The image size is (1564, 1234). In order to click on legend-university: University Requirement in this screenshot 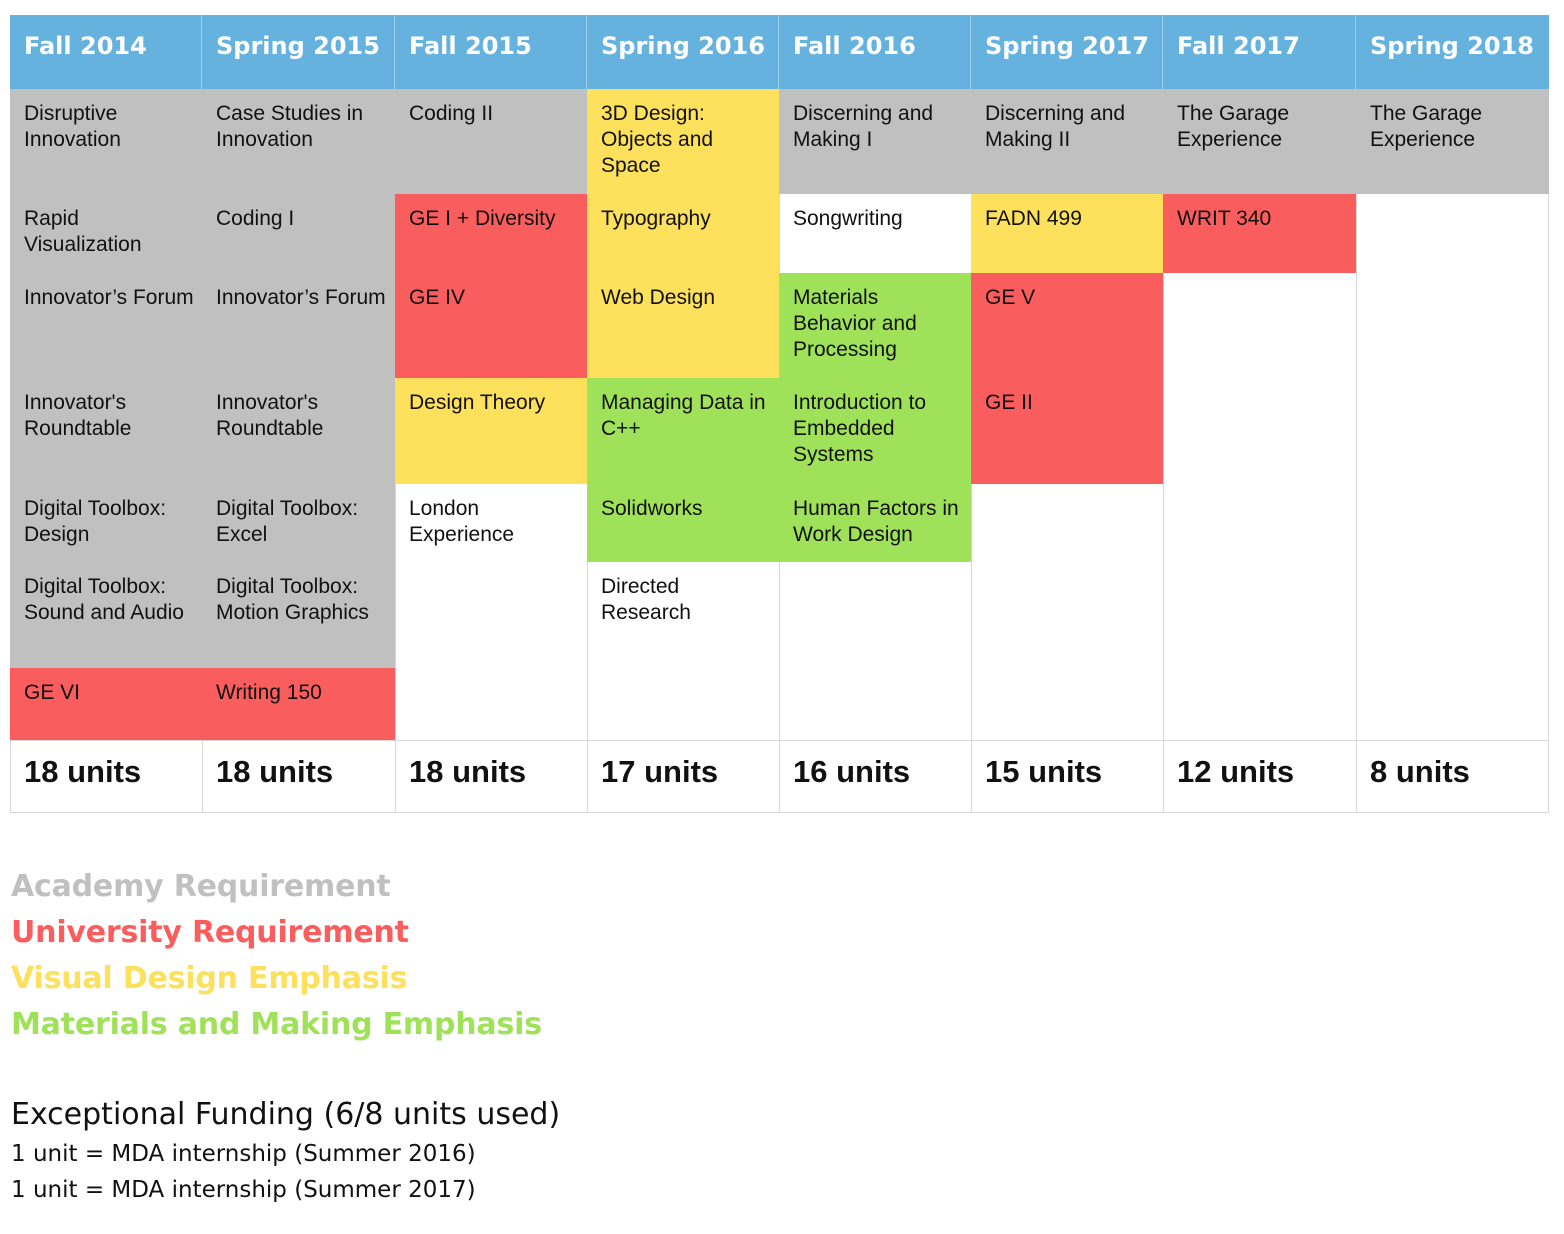, I will do `click(210, 932)`.